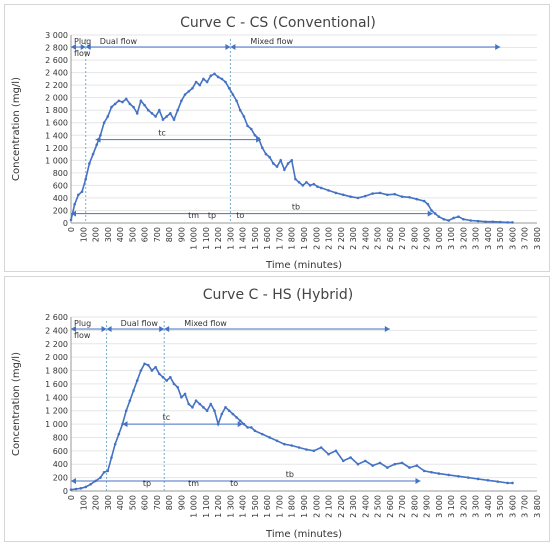 The image size is (556, 547). What do you see at coordinates (488, 506) in the screenshot?
I see `x-tick-label: 3 400` at bounding box center [488, 506].